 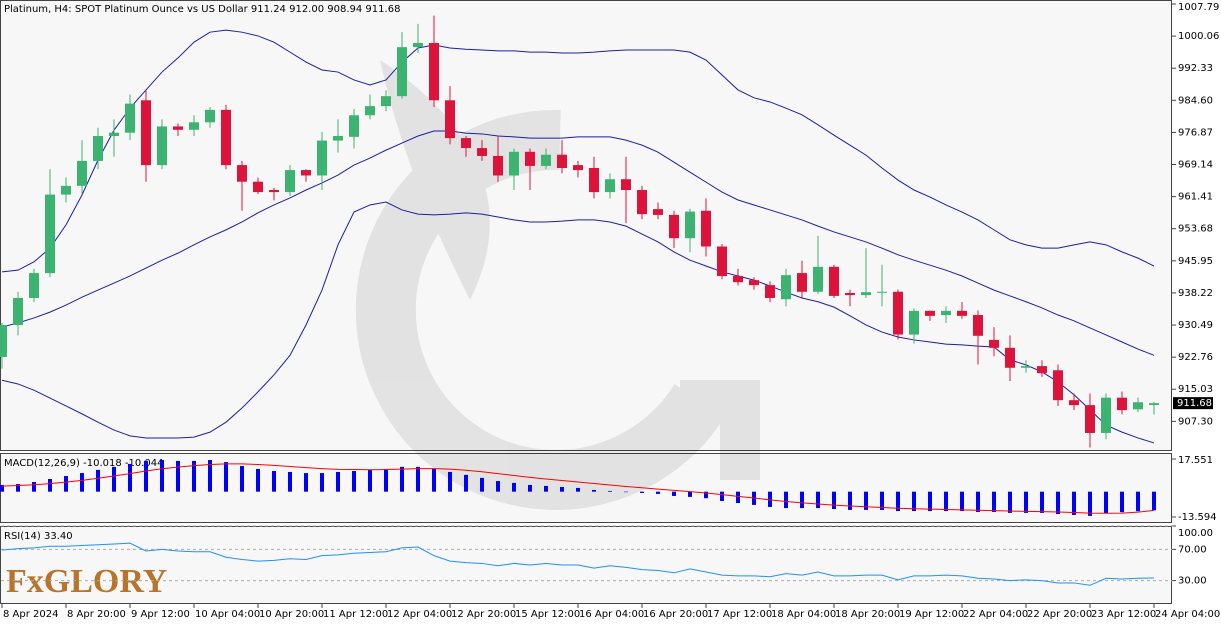 I want to click on rsi-line, so click(x=578, y=564).